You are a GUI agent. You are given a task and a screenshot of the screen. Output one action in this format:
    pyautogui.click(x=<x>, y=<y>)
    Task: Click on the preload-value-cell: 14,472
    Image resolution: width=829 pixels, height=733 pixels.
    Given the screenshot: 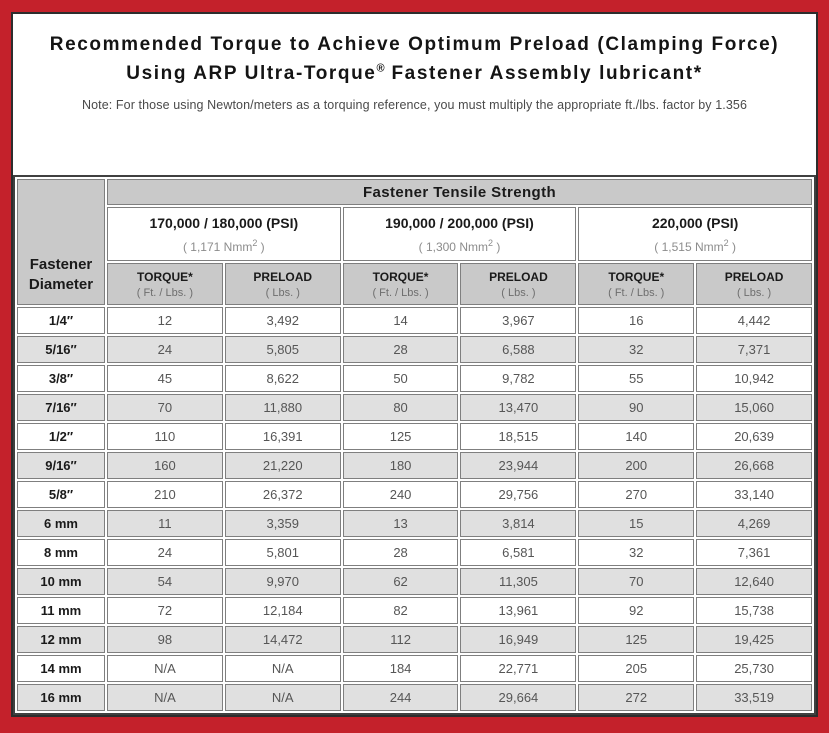 What is the action you would take?
    pyautogui.click(x=282, y=639)
    